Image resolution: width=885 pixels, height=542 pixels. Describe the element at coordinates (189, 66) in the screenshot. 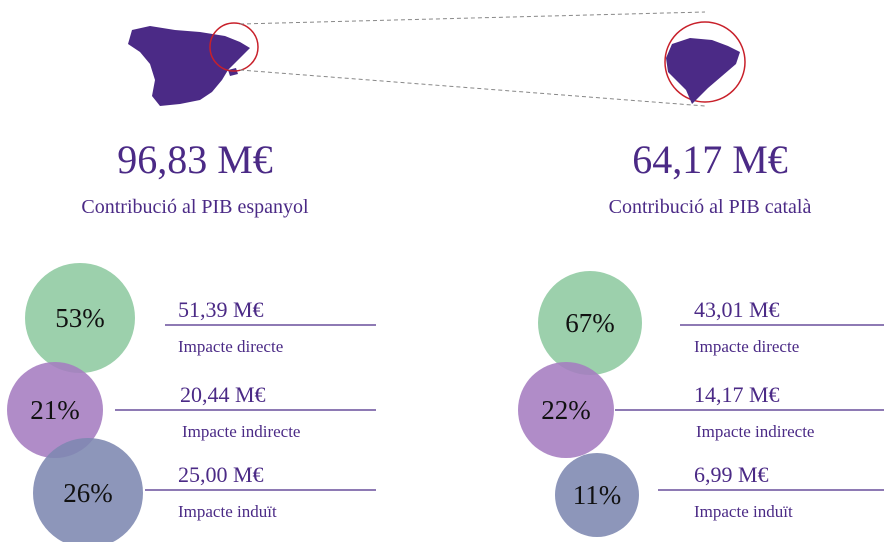

I see `spain-map` at that location.